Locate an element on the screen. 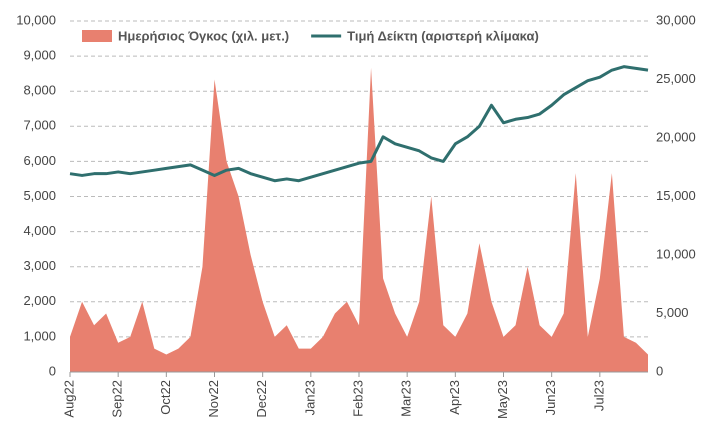 This screenshot has width=715, height=427. legend-label: Ημερήσιος Όγκος (χιλ. μετ.) is located at coordinates (203, 35).